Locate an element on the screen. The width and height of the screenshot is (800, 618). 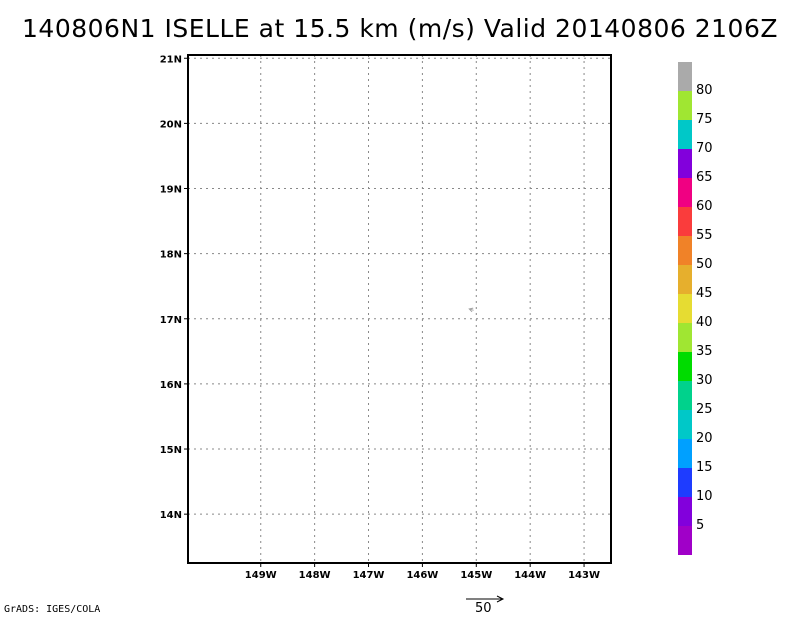
lat-tick-label: 15N is located at coordinates (171, 450).